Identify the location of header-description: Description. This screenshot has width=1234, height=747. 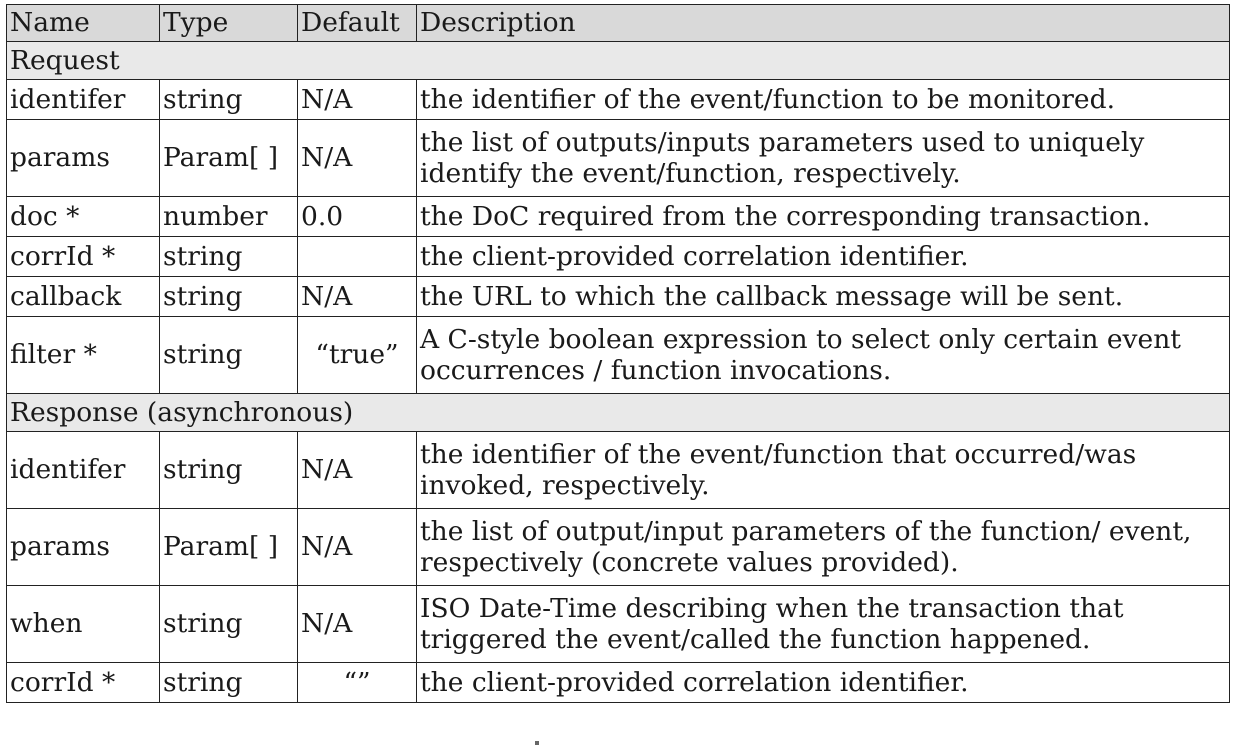
(823, 23).